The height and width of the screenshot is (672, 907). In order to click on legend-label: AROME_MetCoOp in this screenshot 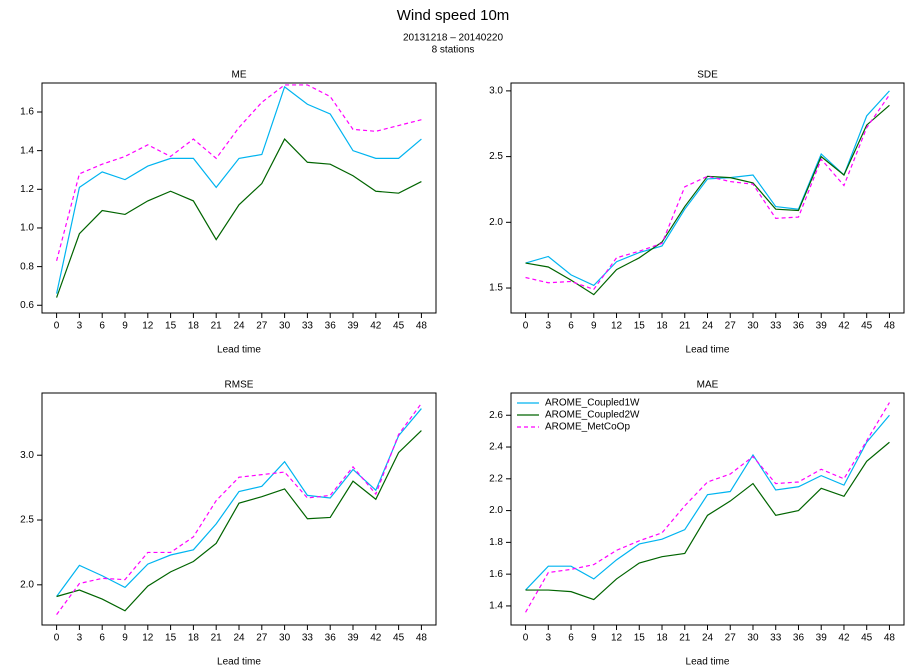, I will do `click(587, 427)`.